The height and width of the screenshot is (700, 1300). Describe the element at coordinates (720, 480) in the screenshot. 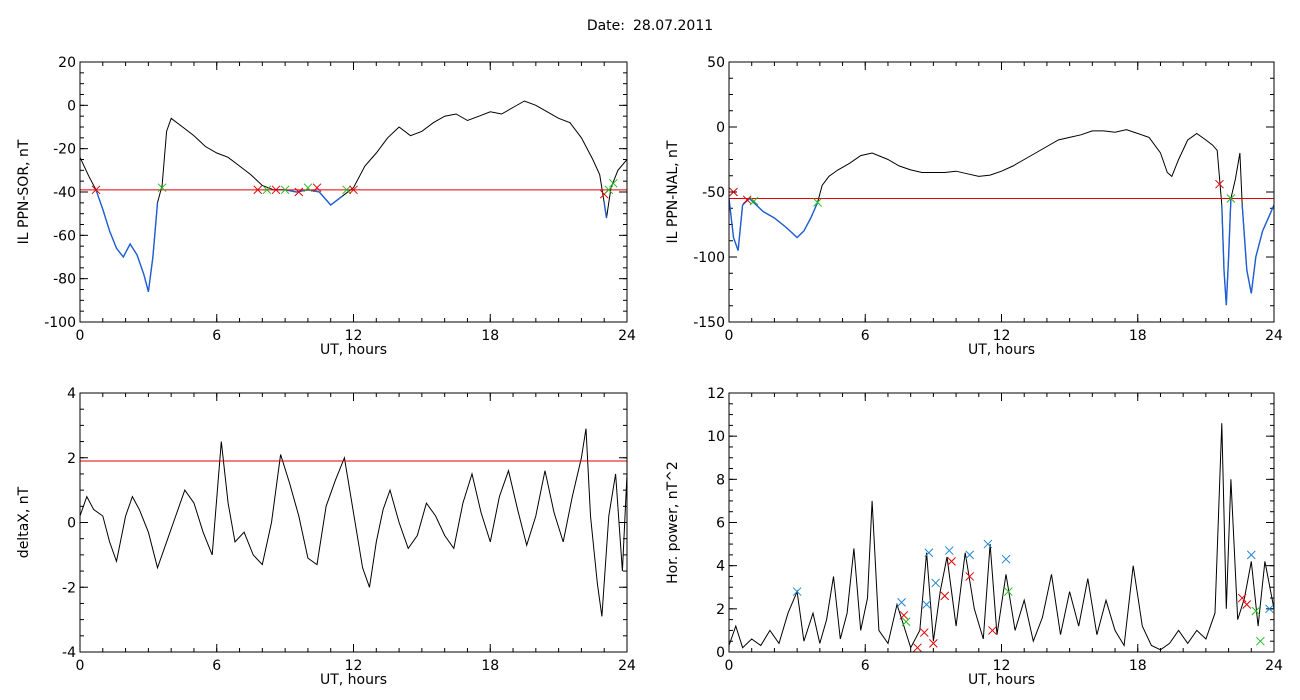

I see `y-tick-label: 8` at that location.